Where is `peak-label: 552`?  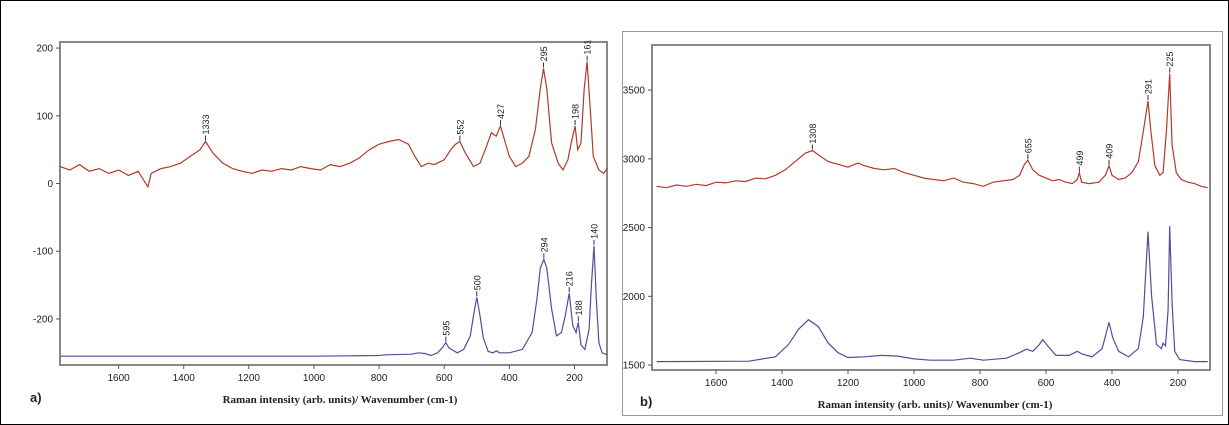 peak-label: 552 is located at coordinates (460, 127).